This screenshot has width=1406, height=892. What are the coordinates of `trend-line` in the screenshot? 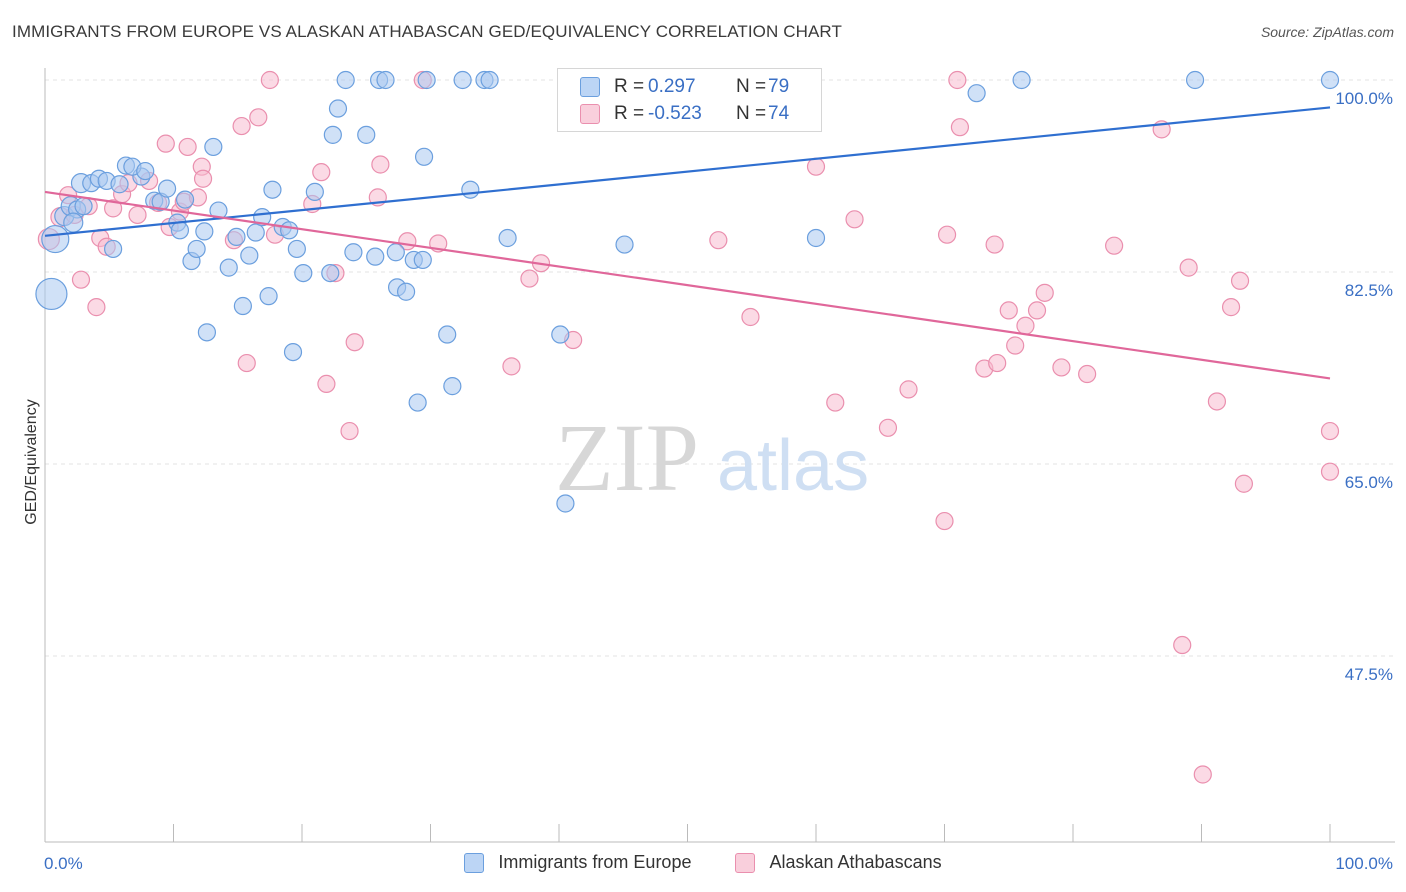 It's located at (687, 171).